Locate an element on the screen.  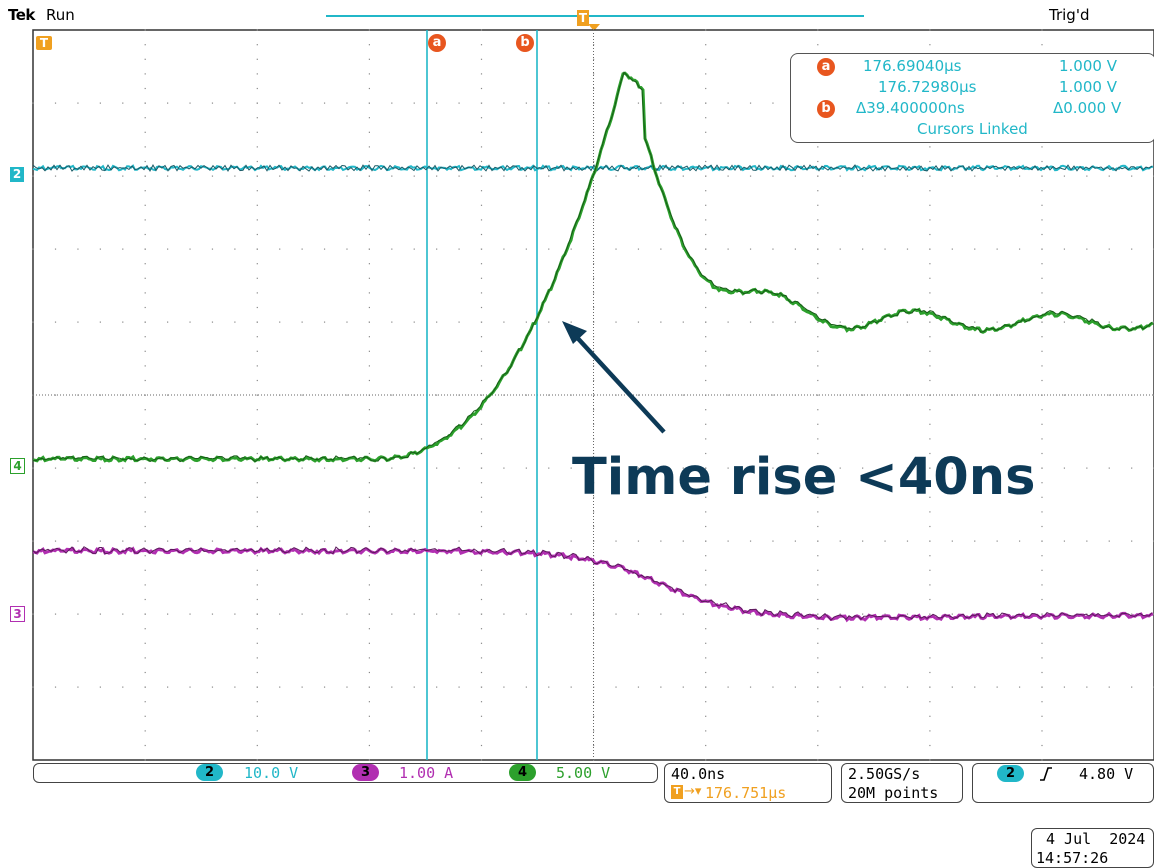
timebase-panel: 40.0ns T →▾ 176.751µs is located at coordinates (748, 783).